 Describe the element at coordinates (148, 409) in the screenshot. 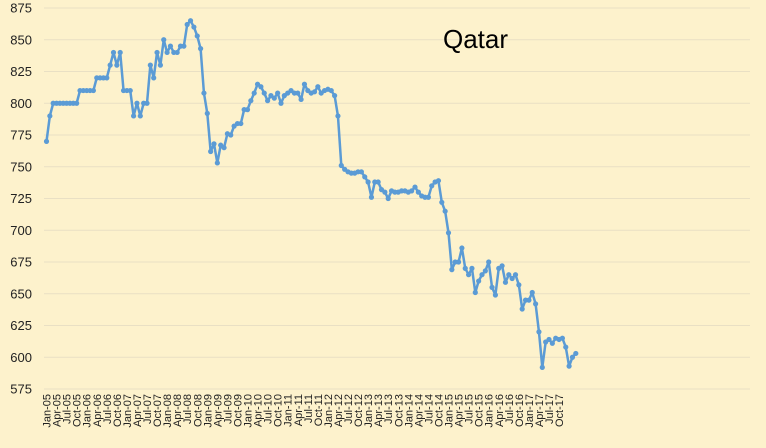

I see `x-tick-label: Jul-07` at that location.